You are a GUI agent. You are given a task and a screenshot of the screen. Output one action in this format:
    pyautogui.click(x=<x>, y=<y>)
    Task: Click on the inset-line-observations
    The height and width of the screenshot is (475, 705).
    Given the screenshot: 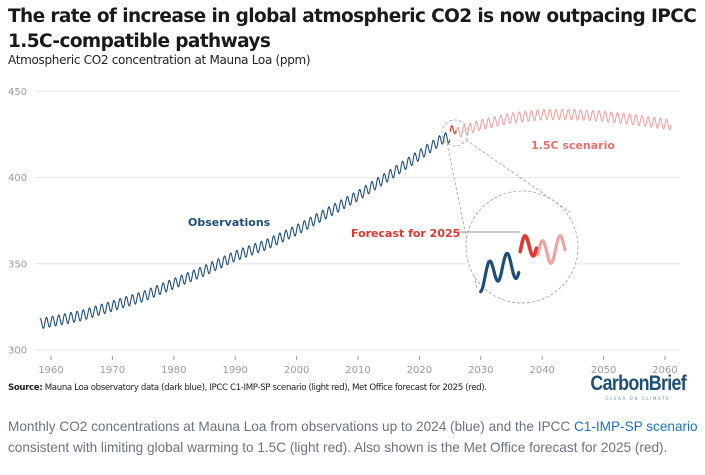 What is the action you would take?
    pyautogui.click(x=500, y=272)
    